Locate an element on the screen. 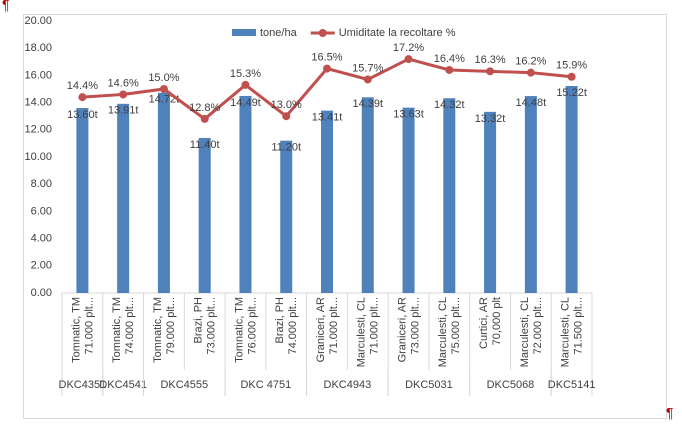 The image size is (682, 425). data-label: 16.2% is located at coordinates (530, 62).